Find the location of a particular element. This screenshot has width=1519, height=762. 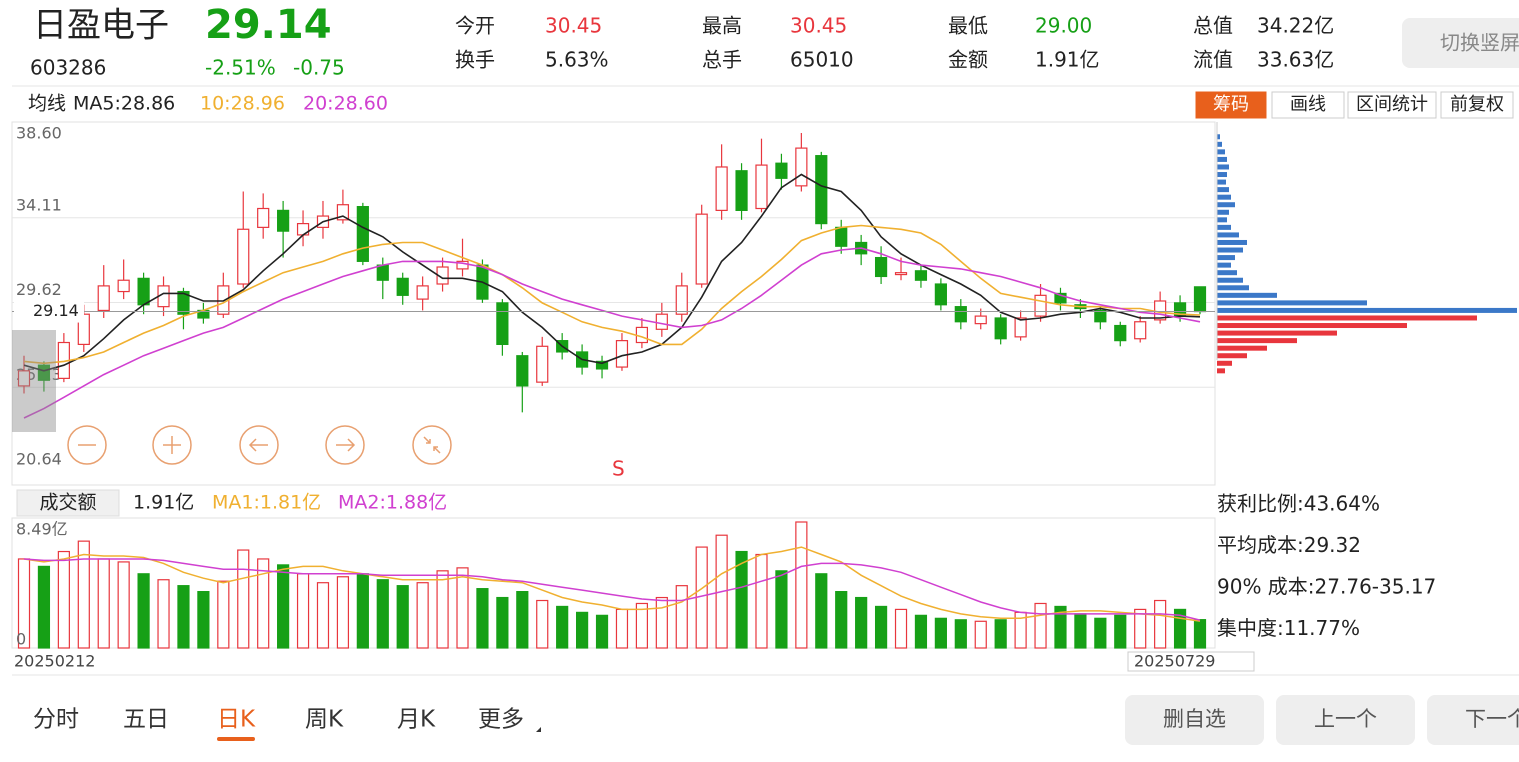

field-value: 33.63亿 is located at coordinates (1295, 60).